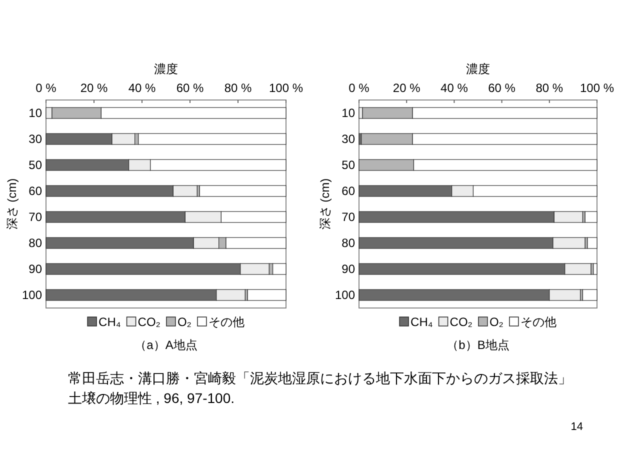 The image size is (624, 462). I want to click on text: （a）A地点, so click(166, 345).